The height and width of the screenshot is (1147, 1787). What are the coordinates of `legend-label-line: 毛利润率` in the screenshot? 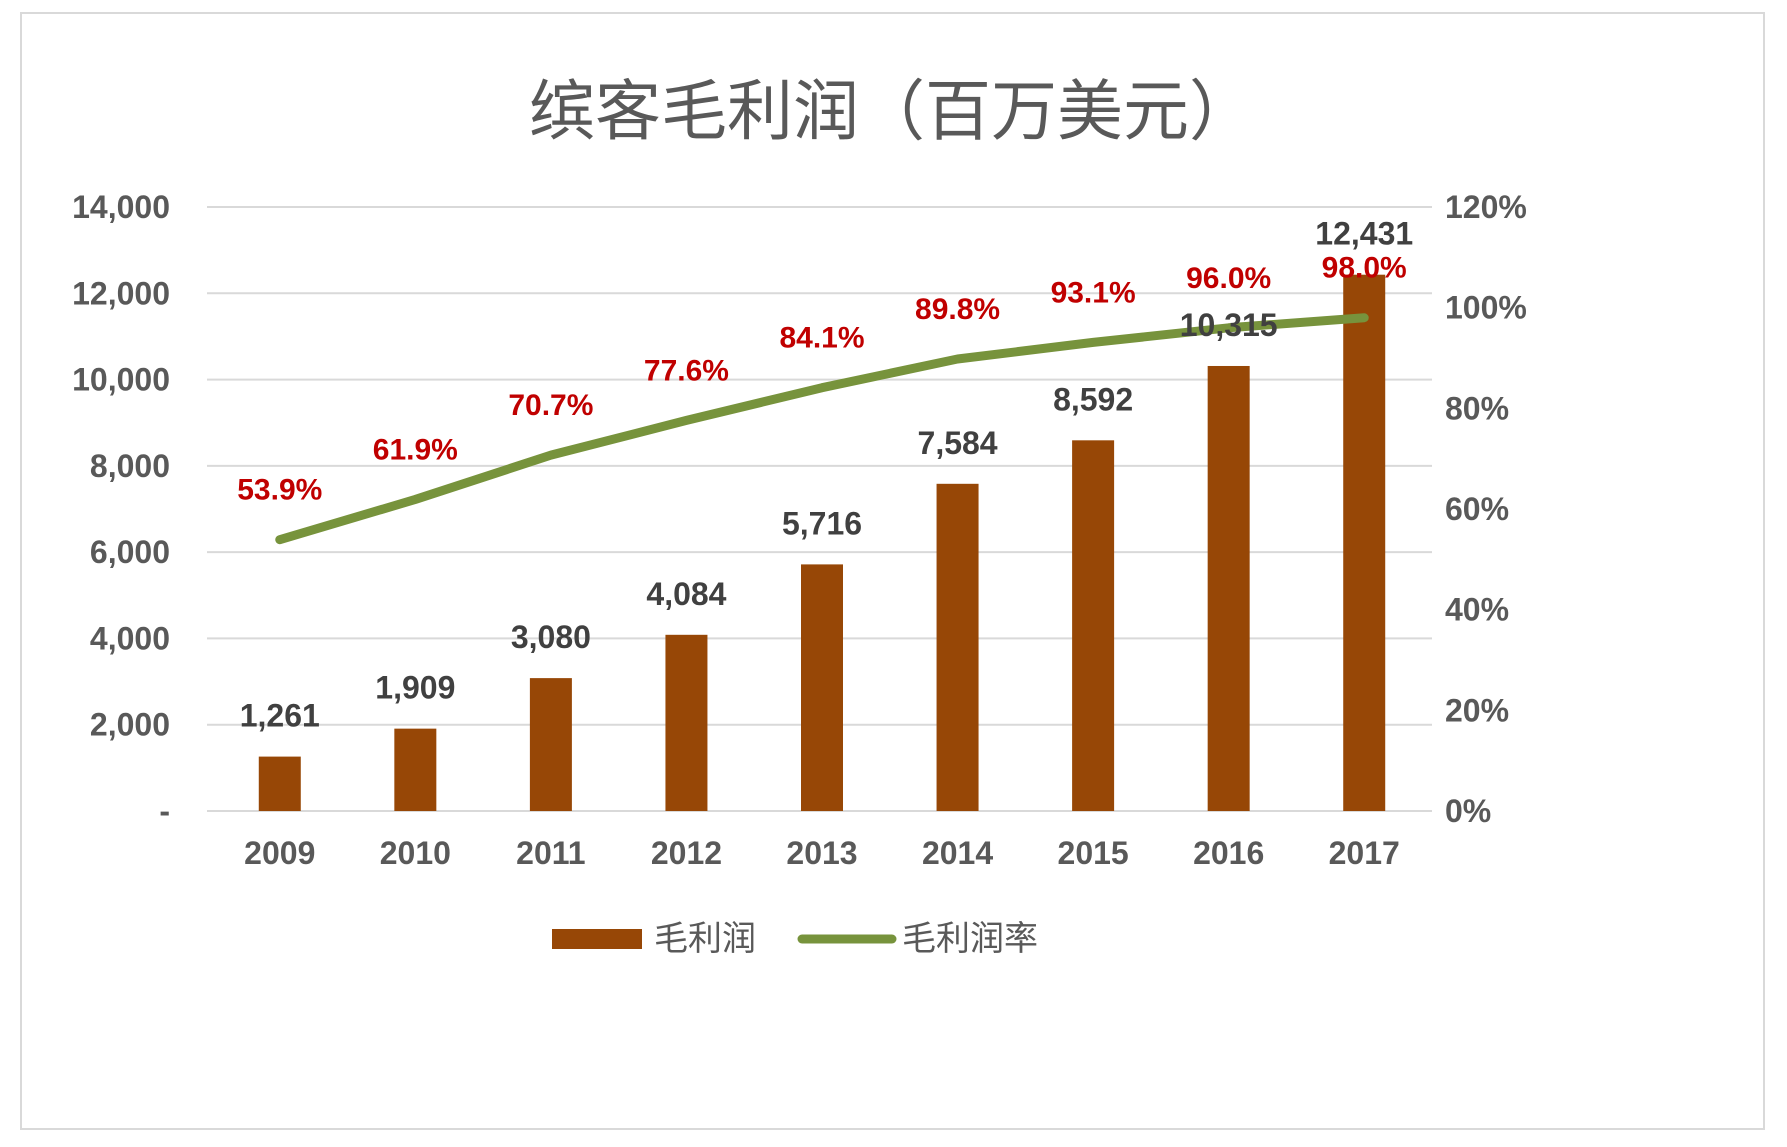 It's located at (970, 939).